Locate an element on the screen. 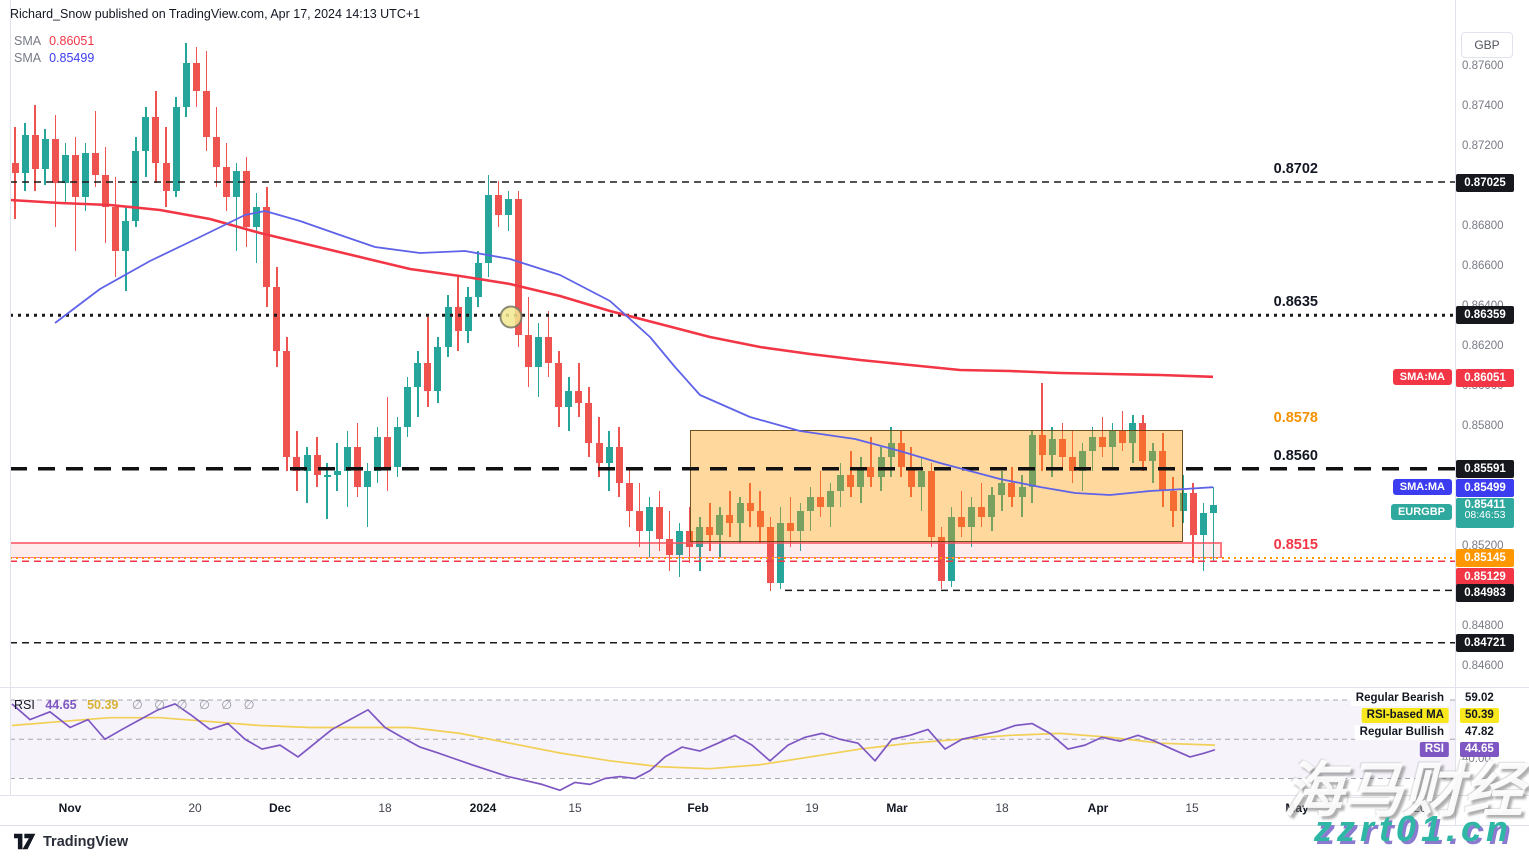 Image resolution: width=1529 pixels, height=857 pixels. time-axis-label-Apr: Apr is located at coordinates (1098, 808).